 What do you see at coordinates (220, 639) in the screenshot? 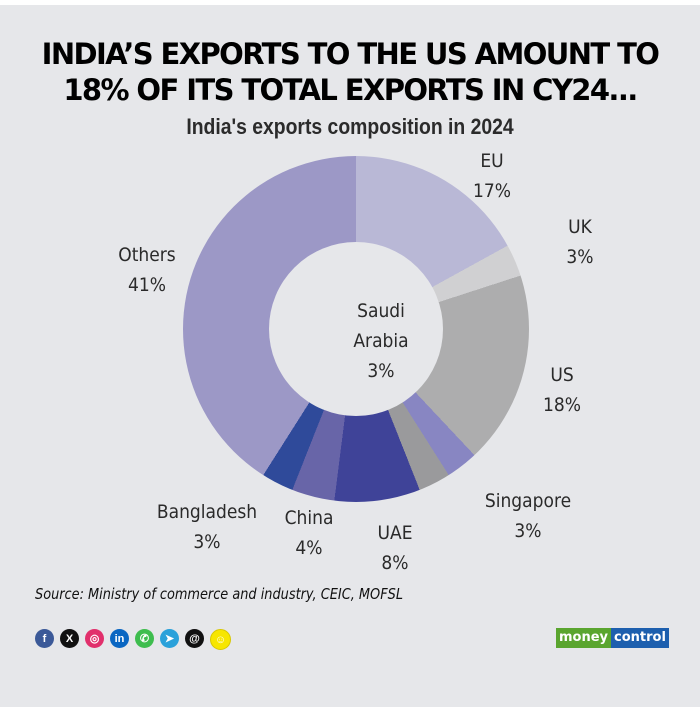
I see `snapchat-icon: ☺` at bounding box center [220, 639].